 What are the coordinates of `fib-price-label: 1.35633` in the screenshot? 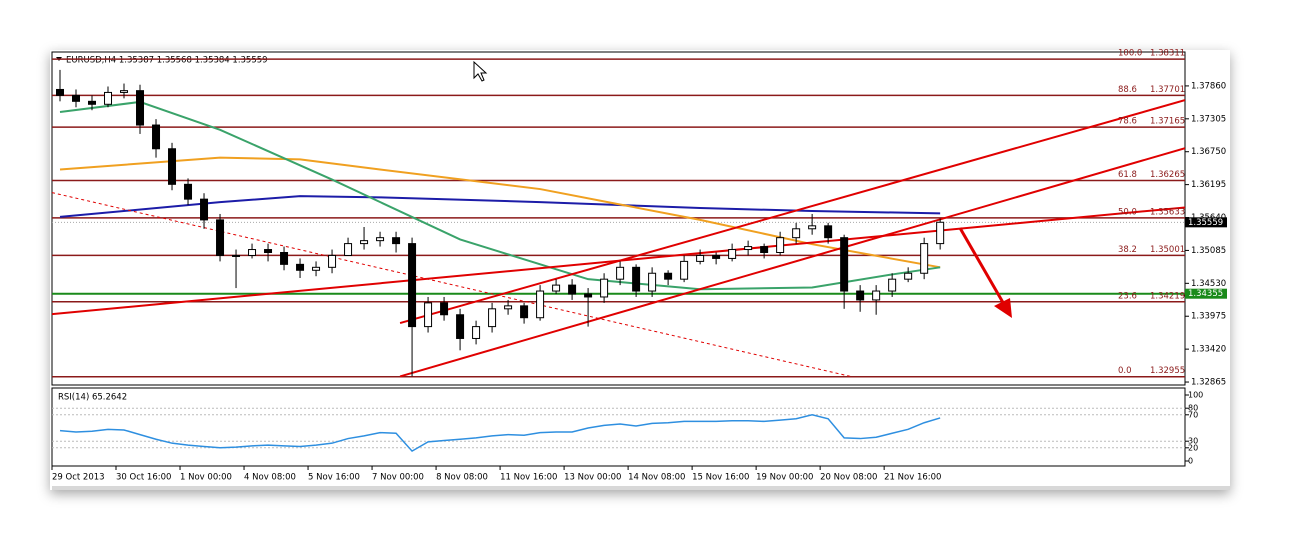 It's located at (1167, 212).